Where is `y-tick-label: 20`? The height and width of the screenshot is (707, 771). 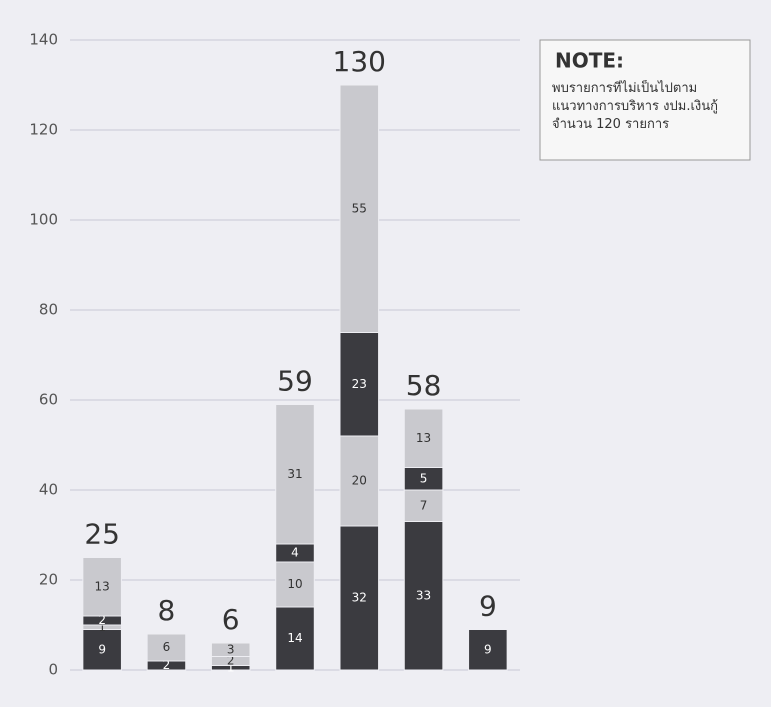
y-tick-label: 20 is located at coordinates (48, 580).